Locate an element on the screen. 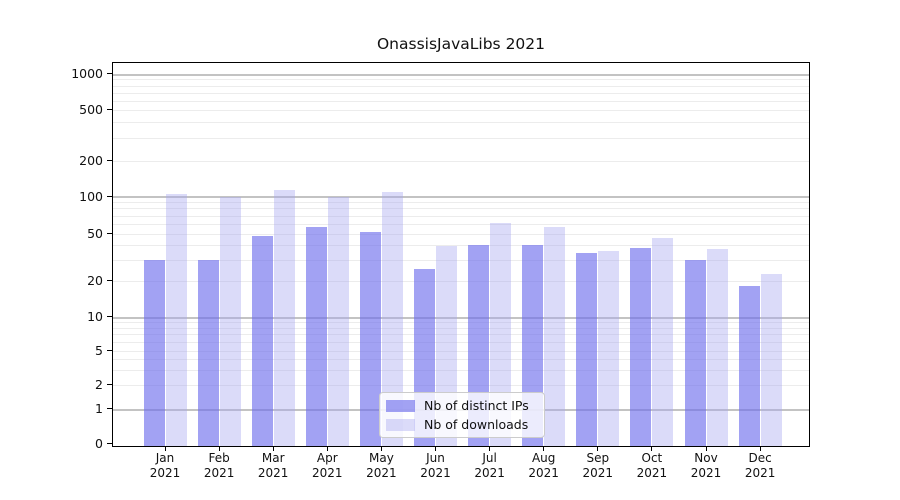 This screenshot has width=900, height=500. legend-item-distinct-ips: Nb of distinct IPs is located at coordinates (461, 405).